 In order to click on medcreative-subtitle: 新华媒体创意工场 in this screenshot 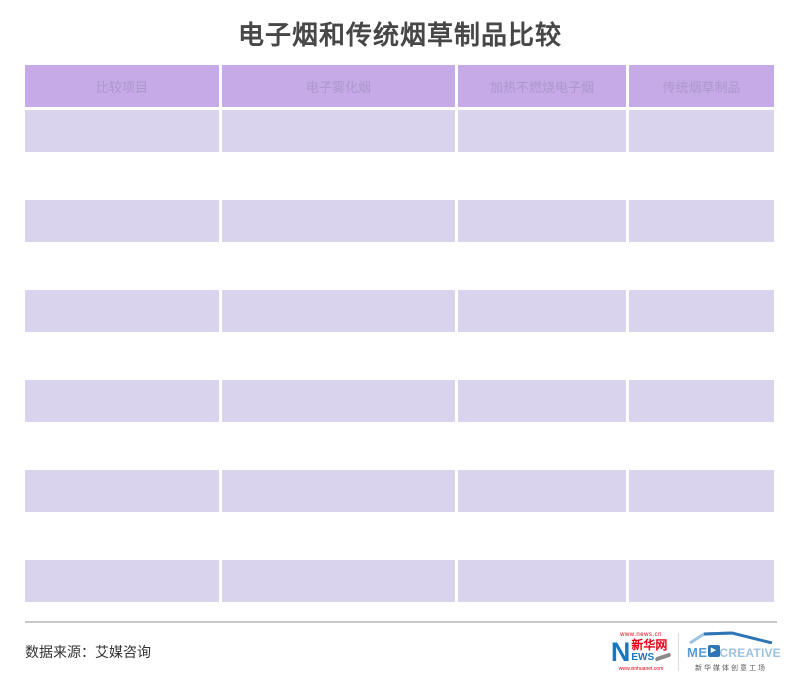, I will do `click(731, 668)`.